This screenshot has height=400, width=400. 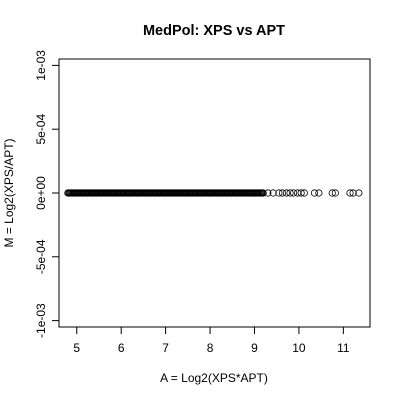 What do you see at coordinates (299, 348) in the screenshot?
I see `x-tick-label: 10` at bounding box center [299, 348].